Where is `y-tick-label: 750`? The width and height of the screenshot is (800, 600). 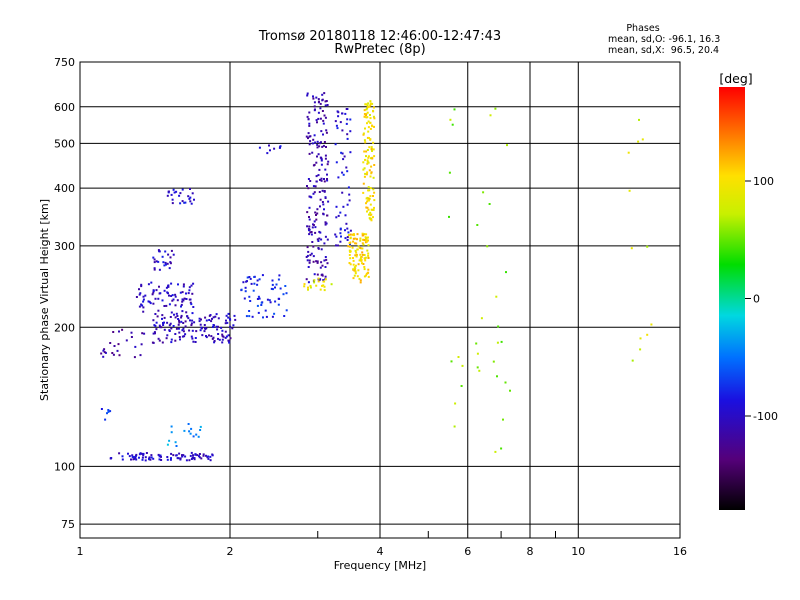 y-tick-label: 750 is located at coordinates (64, 62).